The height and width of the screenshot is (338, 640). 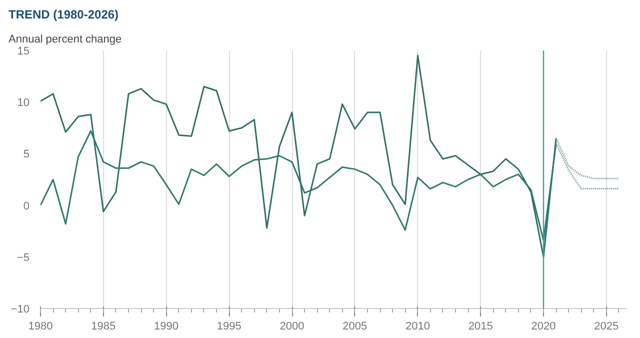 What do you see at coordinates (292, 326) in the screenshot?
I see `x-tick-label: 2000` at bounding box center [292, 326].